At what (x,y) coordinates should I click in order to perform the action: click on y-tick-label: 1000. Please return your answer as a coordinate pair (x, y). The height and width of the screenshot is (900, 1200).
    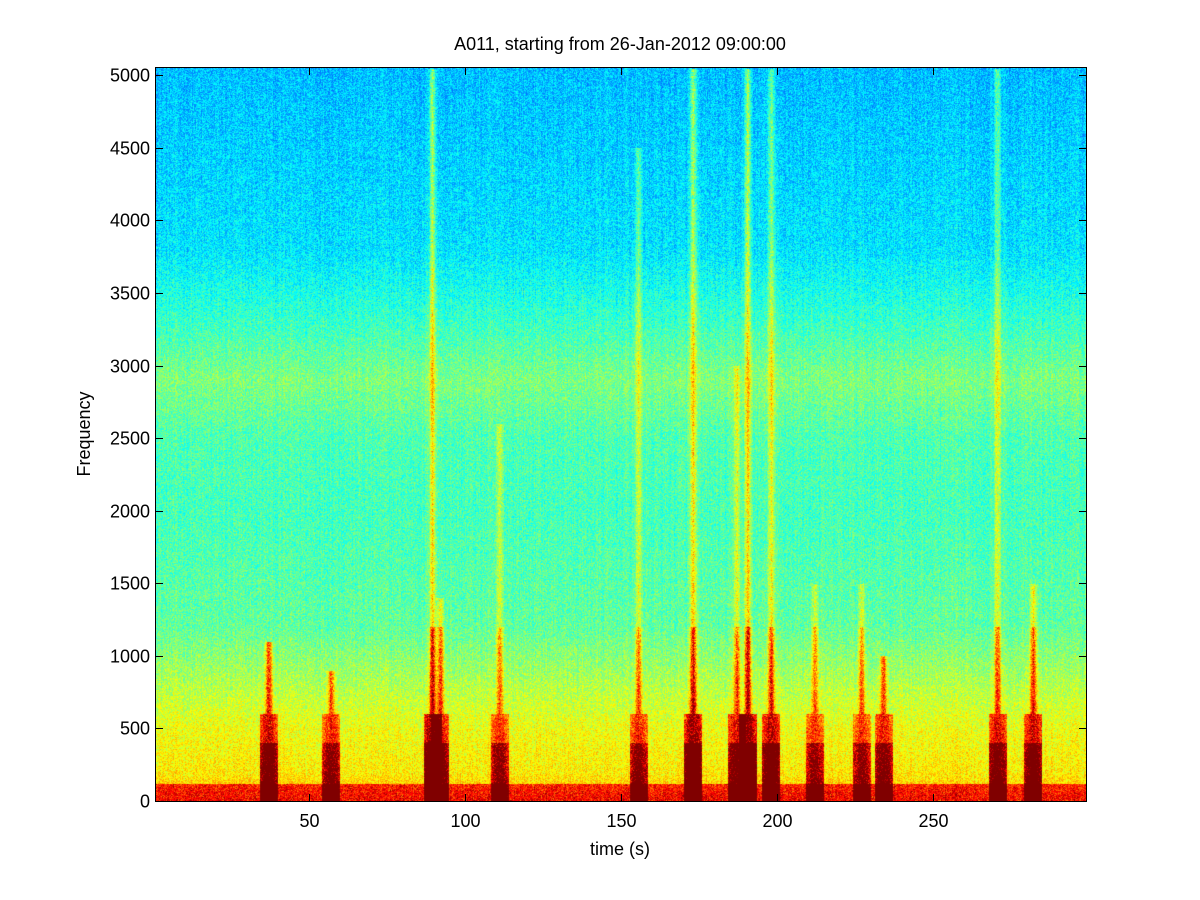
    Looking at the image, I should click on (130, 657).